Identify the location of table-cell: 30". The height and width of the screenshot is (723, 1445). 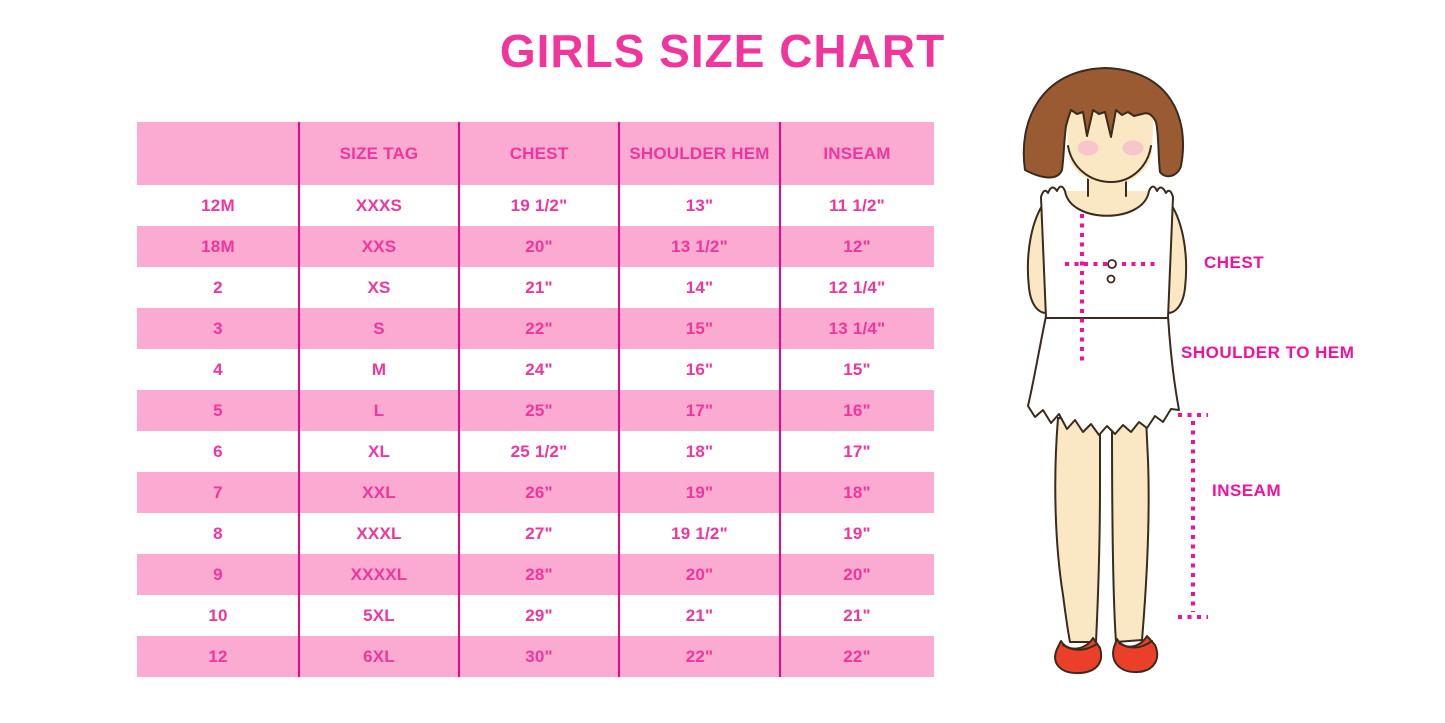
(539, 656).